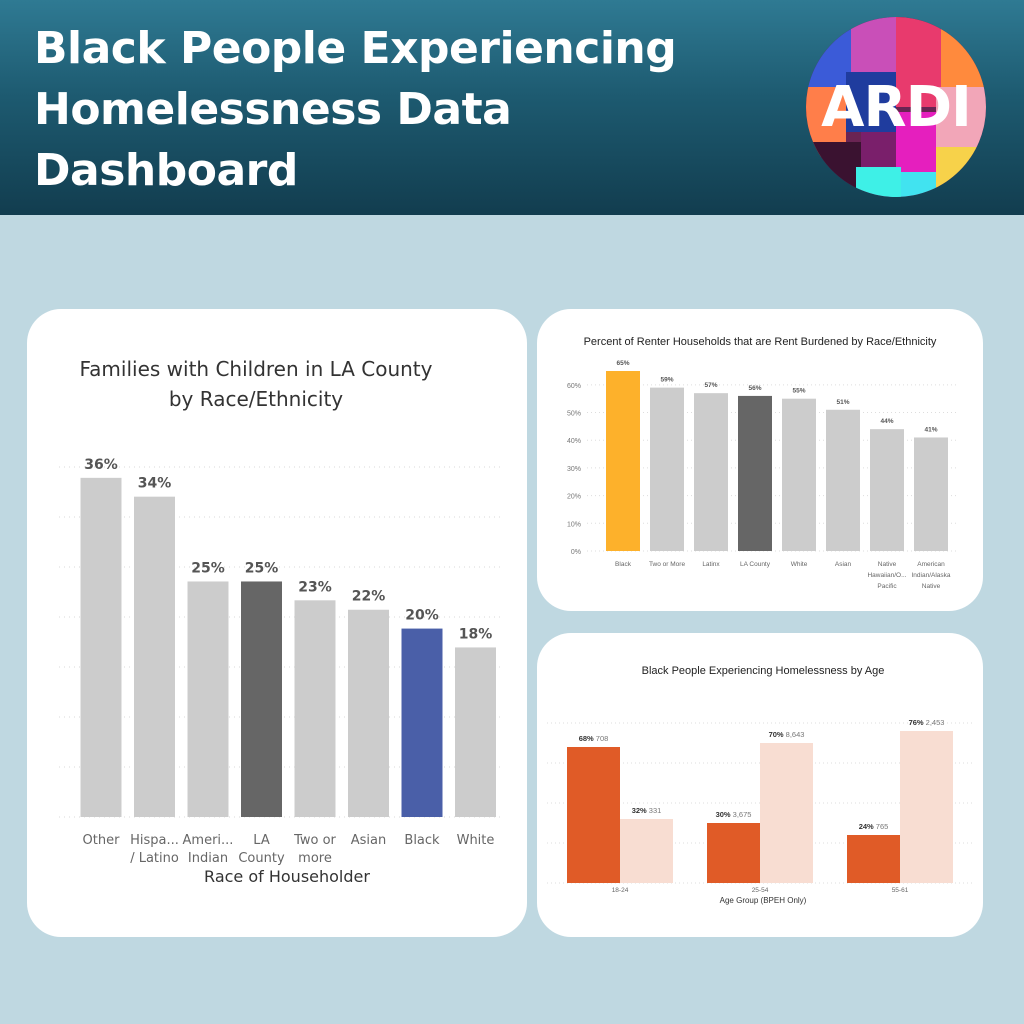 The width and height of the screenshot is (1024, 1024). What do you see at coordinates (881, 826) in the screenshot?
I see `data-label-count: 765` at bounding box center [881, 826].